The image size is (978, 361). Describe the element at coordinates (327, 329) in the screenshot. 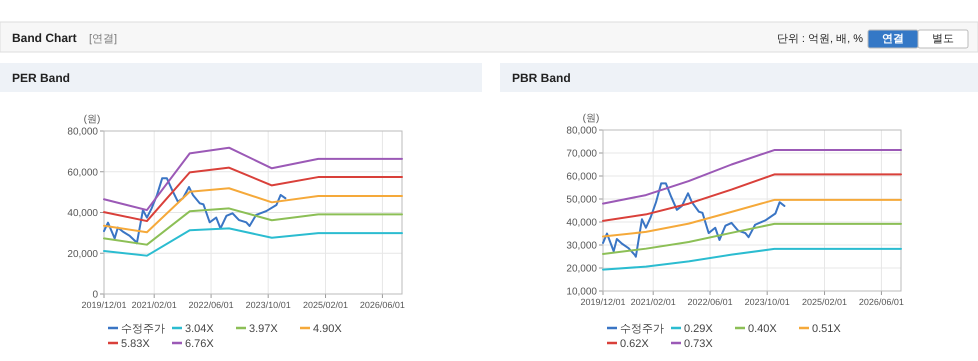

I see `legend-label: 4.90X` at that location.